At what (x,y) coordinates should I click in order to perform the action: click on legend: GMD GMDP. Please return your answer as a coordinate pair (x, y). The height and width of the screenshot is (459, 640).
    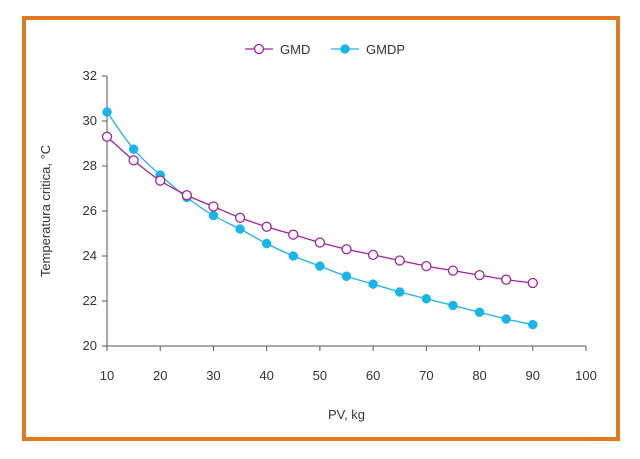
    Looking at the image, I should click on (325, 49).